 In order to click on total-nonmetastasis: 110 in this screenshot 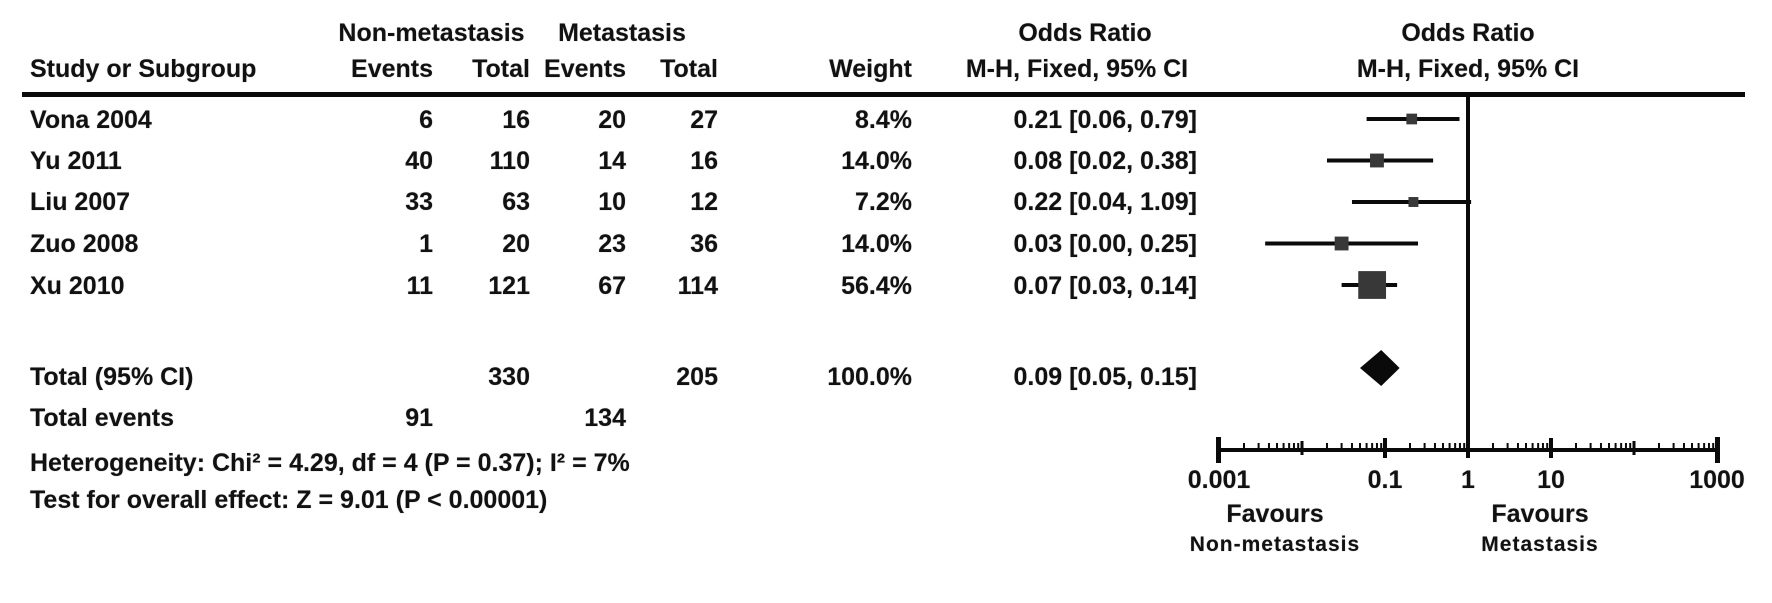, I will do `click(509, 161)`.